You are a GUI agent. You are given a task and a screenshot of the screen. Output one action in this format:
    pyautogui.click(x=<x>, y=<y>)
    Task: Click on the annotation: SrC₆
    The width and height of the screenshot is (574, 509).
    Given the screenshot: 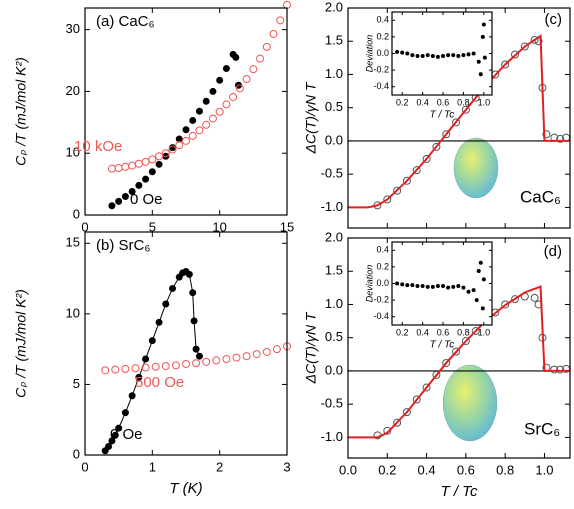 What is the action you would take?
    pyautogui.click(x=542, y=428)
    